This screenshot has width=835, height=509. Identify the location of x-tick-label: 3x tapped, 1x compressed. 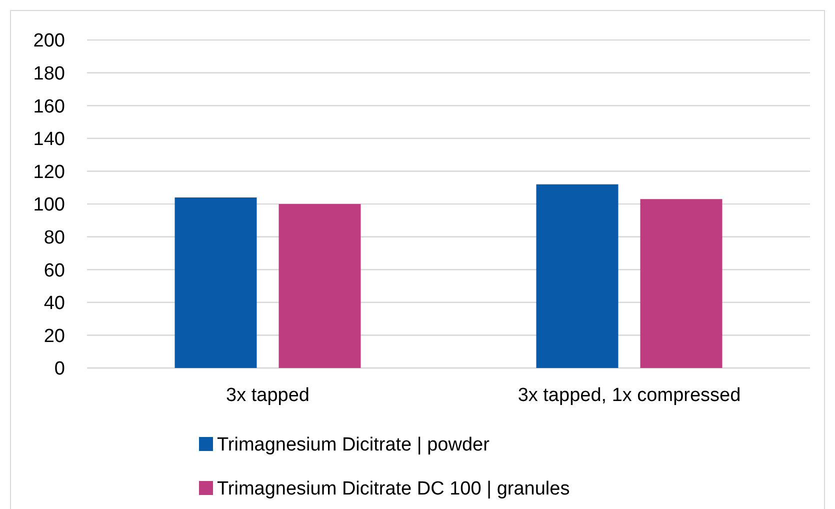
(629, 395).